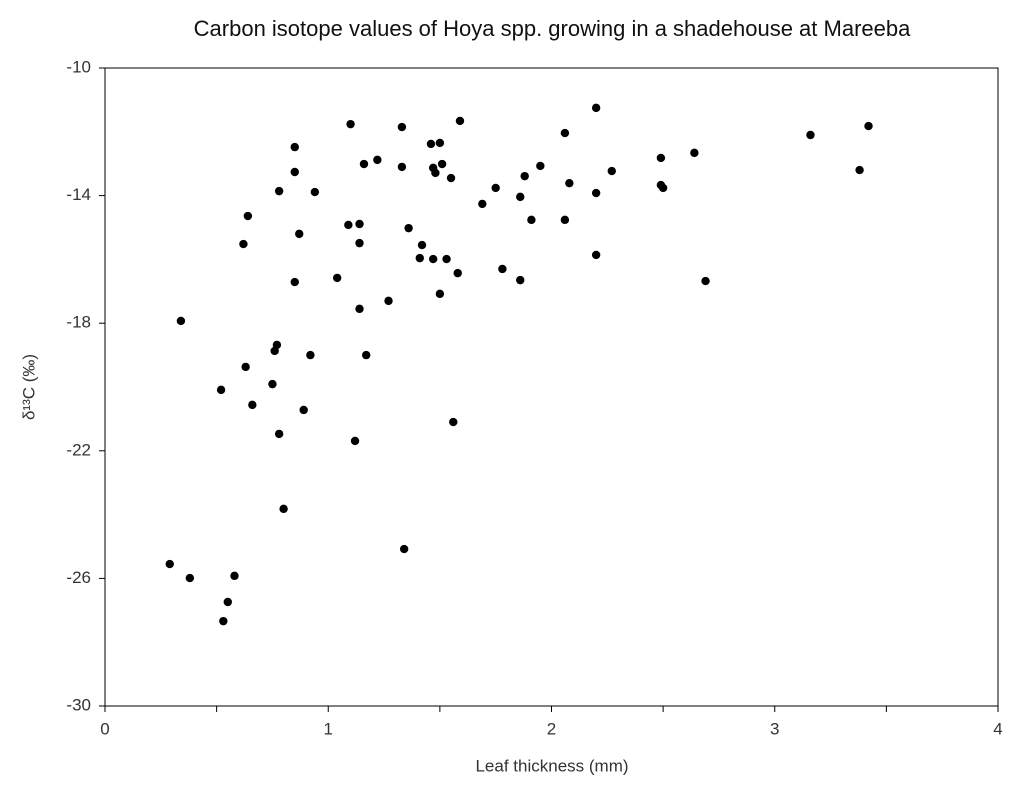  Describe the element at coordinates (997, 728) in the screenshot. I see `x-tick-label: 4` at that location.